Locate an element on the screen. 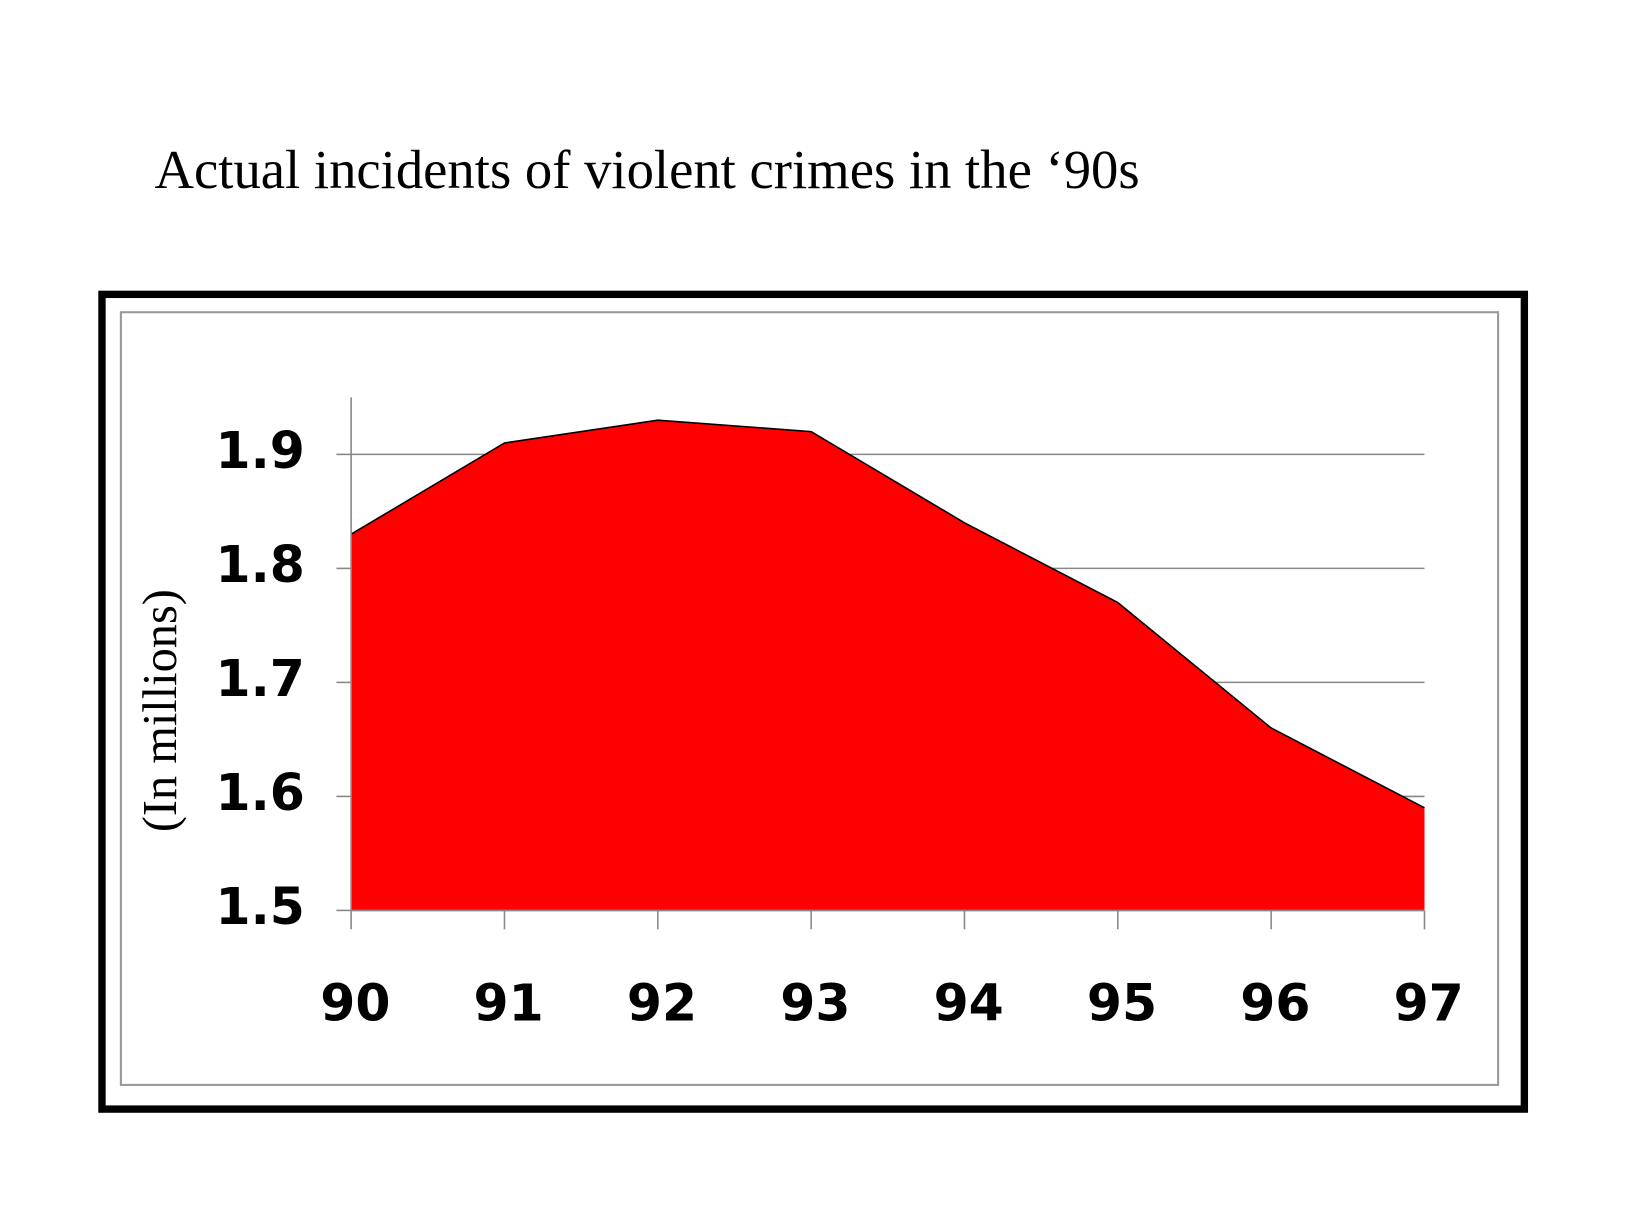 This screenshot has width=1640, height=1230. y-tick-label: 1.5 is located at coordinates (259, 906).